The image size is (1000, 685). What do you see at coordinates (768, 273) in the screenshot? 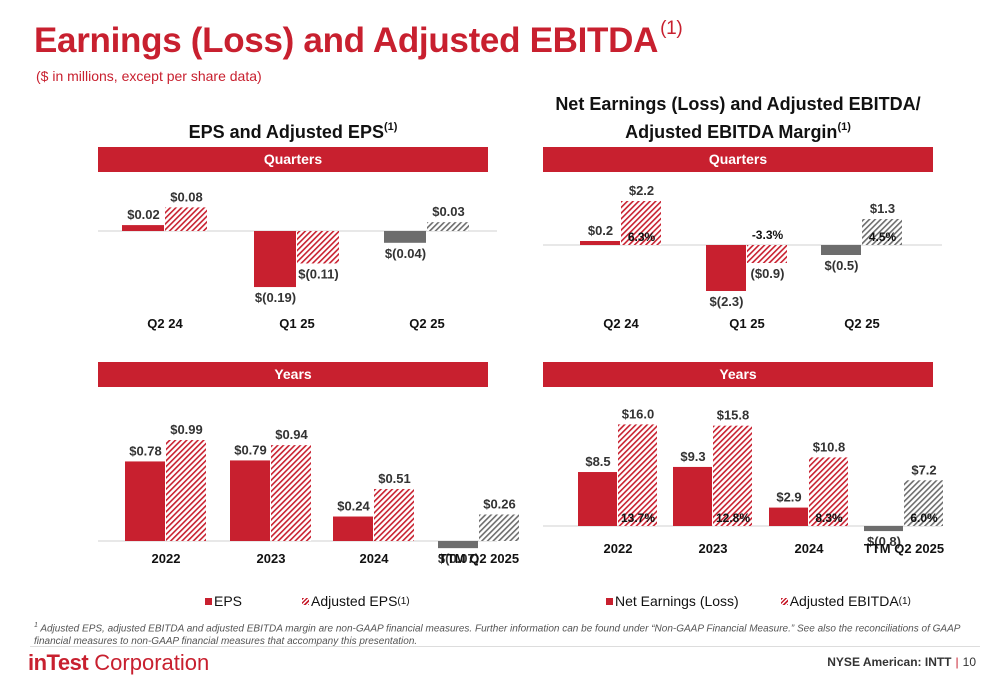
I see `data-label: ($0.9)` at bounding box center [768, 273].